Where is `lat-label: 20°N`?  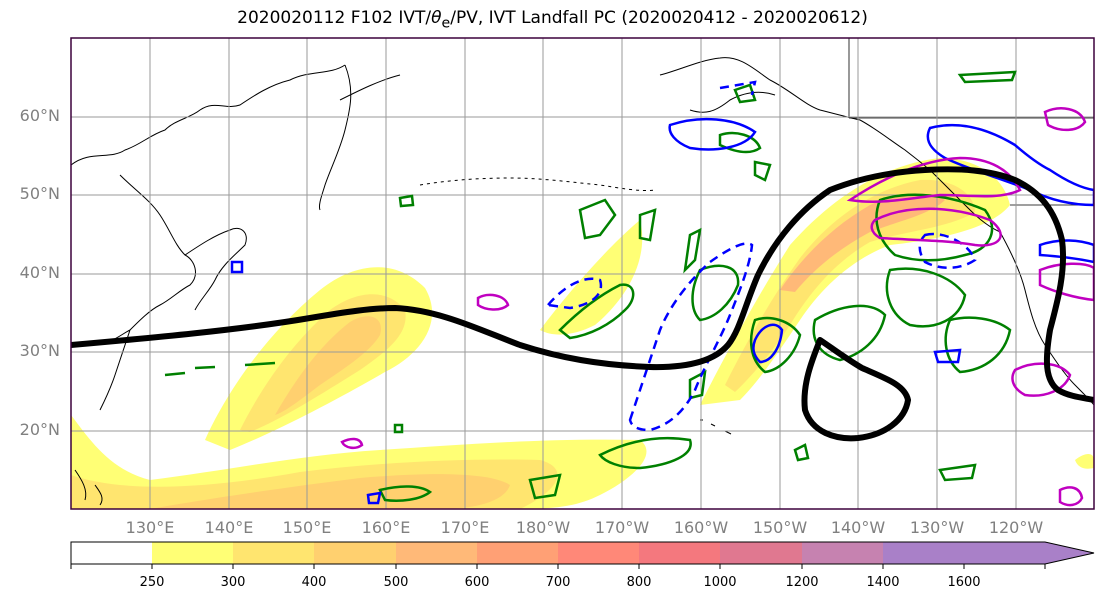
lat-label: 20°N is located at coordinates (39, 429).